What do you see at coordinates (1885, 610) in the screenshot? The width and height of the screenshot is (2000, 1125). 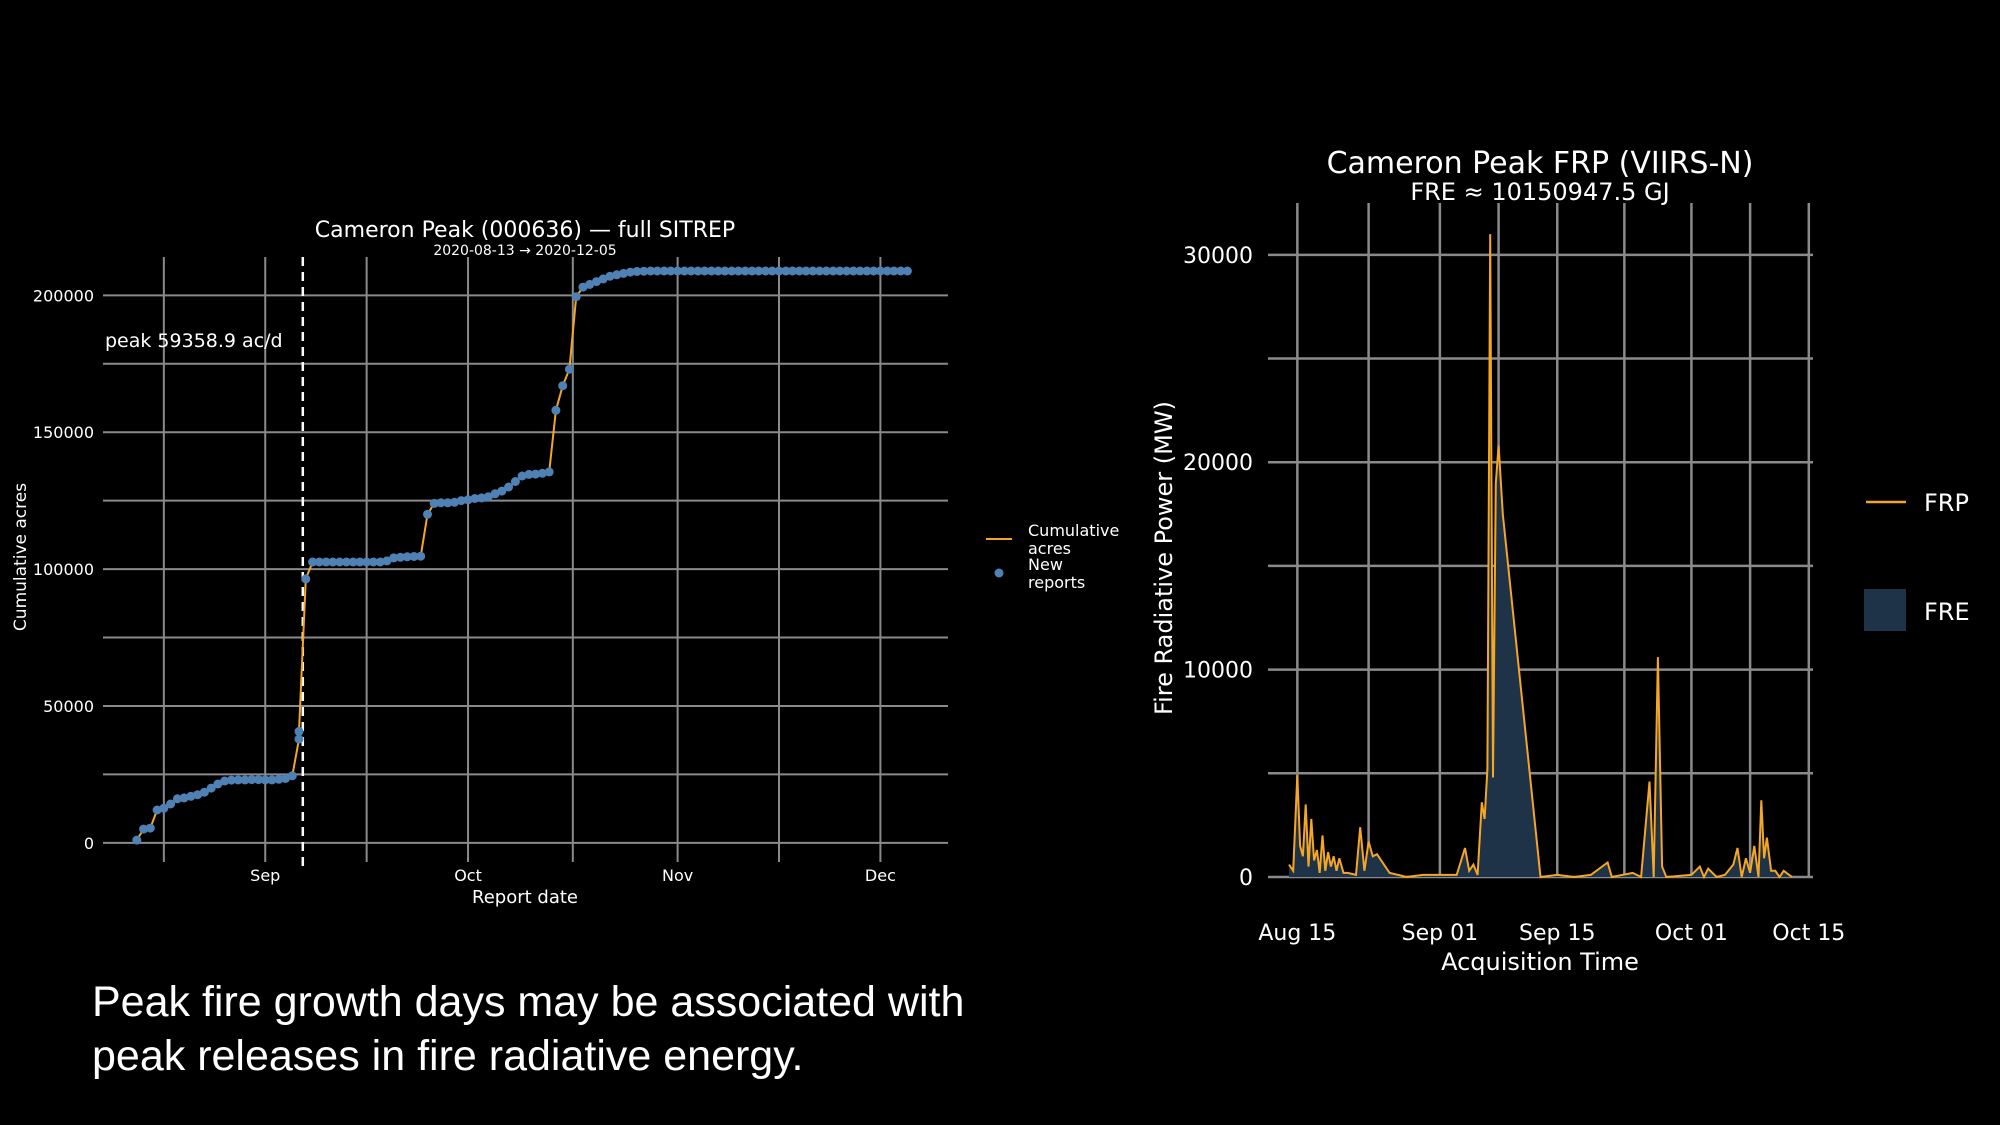 I see `legend-fre-swatch` at bounding box center [1885, 610].